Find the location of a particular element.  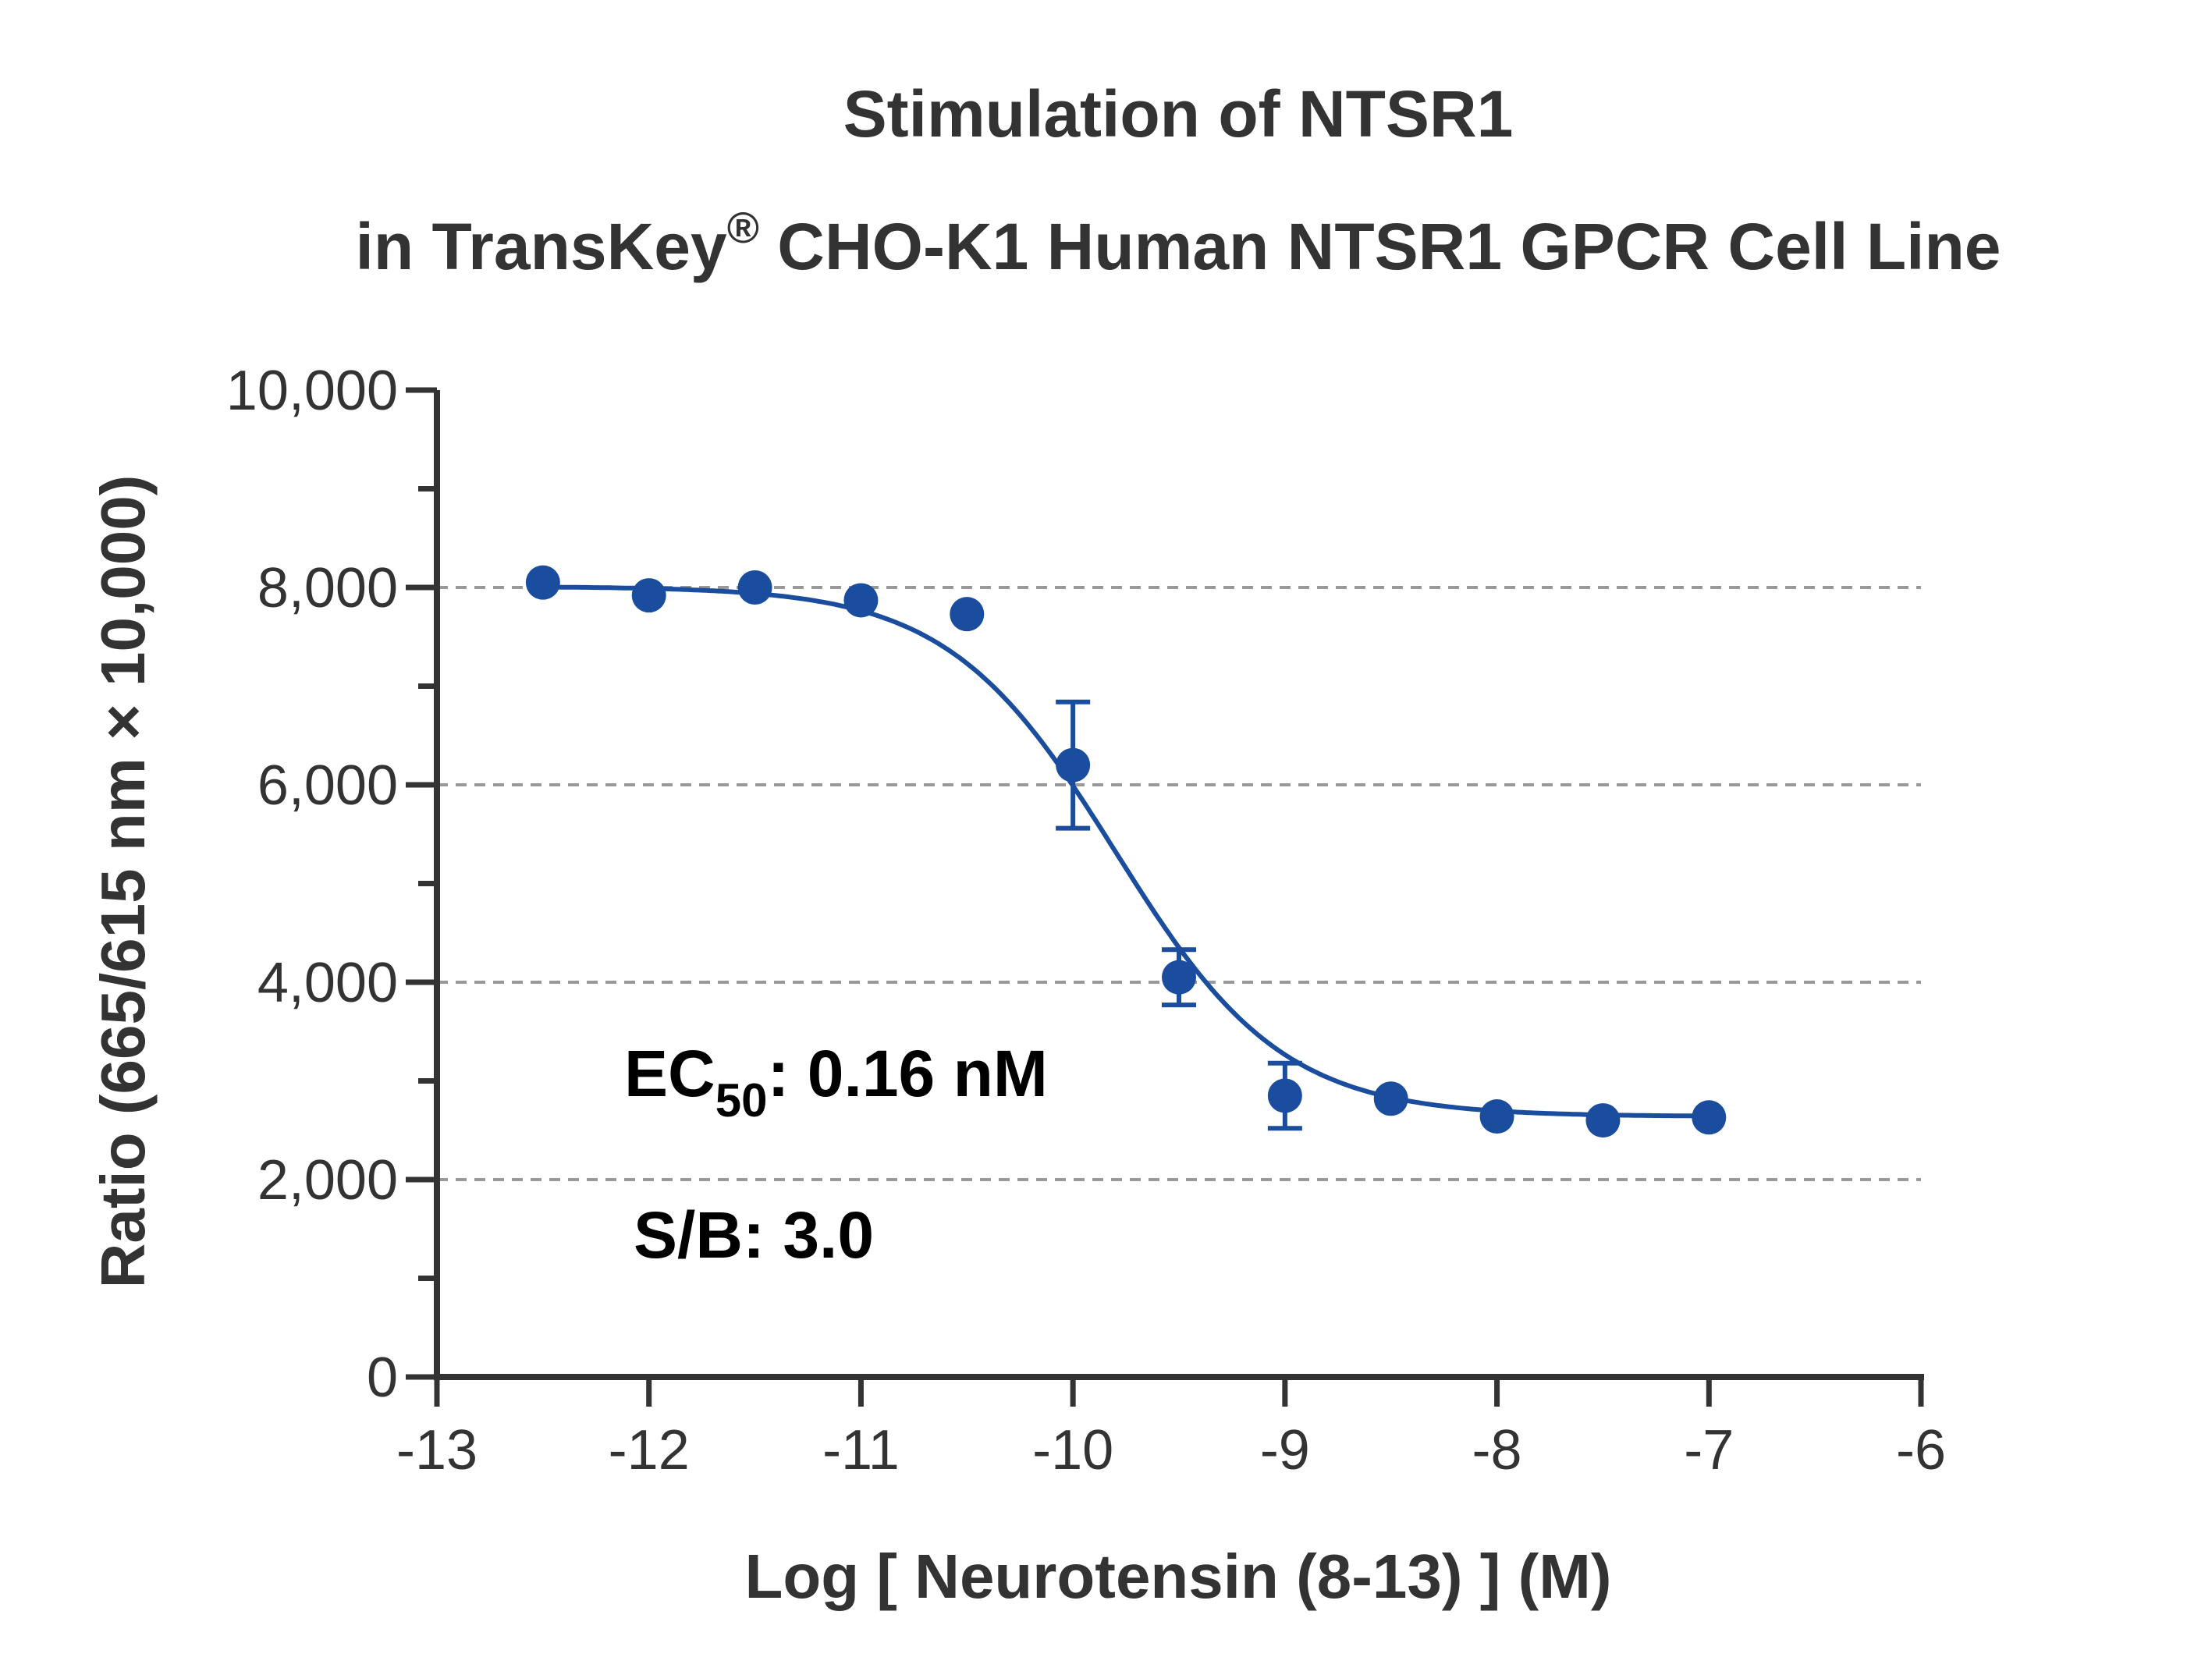

y-tick-label: 0 is located at coordinates (382, 1378).